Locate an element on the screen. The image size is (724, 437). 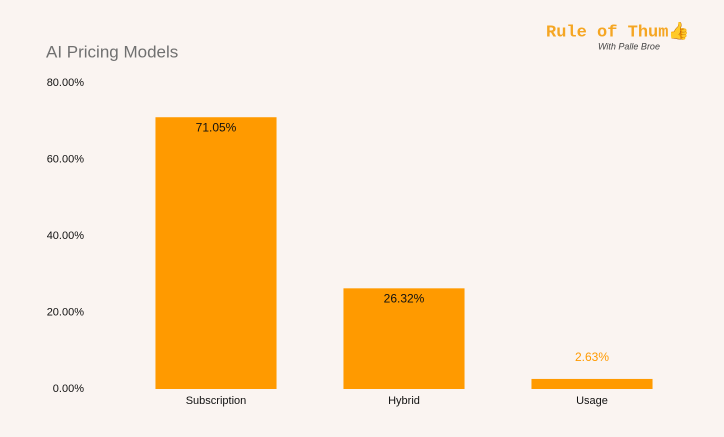
value-label: 26.32% is located at coordinates (404, 298).